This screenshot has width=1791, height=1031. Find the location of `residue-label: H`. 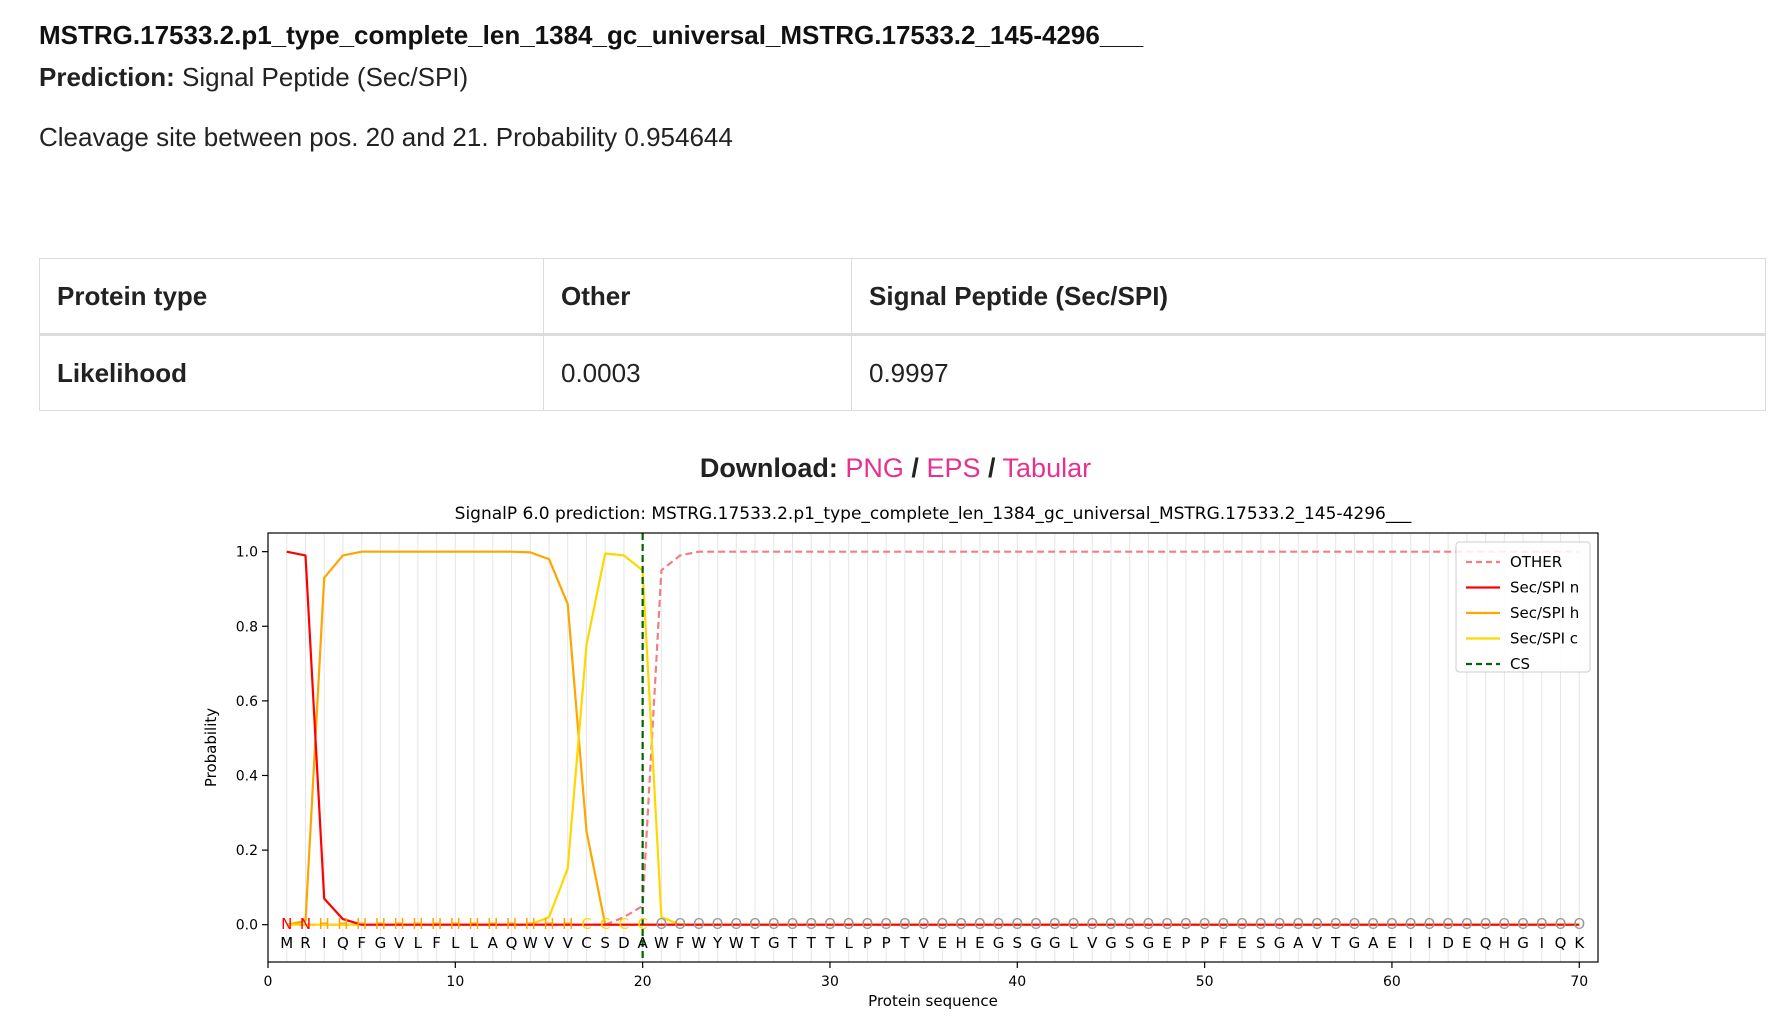

residue-label: H is located at coordinates (960, 943).